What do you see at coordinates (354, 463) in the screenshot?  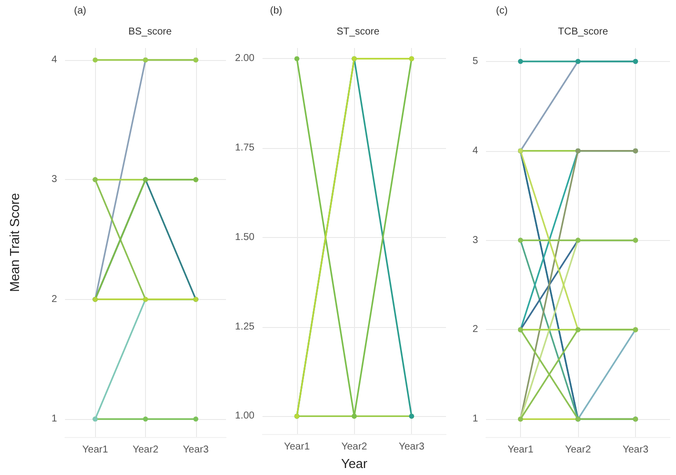 I see `x-axis-title: Year` at bounding box center [354, 463].